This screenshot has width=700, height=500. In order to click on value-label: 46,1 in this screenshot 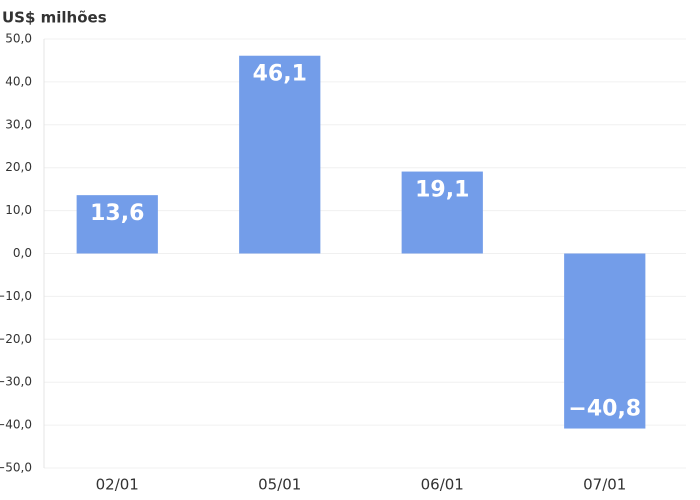, I will do `click(280, 74)`.